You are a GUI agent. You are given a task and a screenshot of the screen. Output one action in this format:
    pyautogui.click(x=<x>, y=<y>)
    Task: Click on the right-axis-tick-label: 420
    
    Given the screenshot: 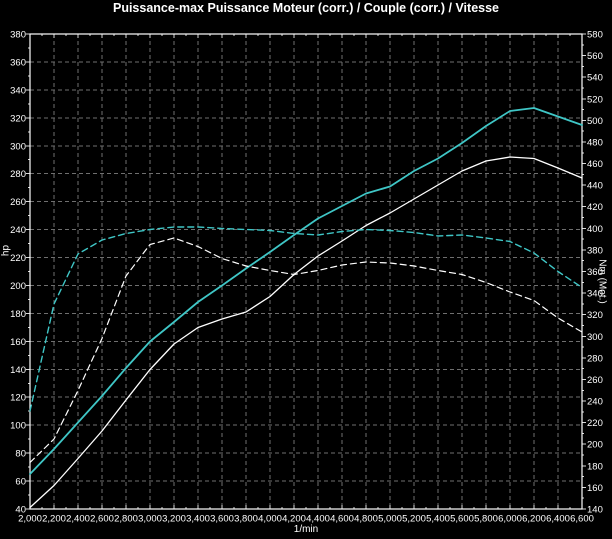 What is the action you would take?
    pyautogui.click(x=595, y=207)
    